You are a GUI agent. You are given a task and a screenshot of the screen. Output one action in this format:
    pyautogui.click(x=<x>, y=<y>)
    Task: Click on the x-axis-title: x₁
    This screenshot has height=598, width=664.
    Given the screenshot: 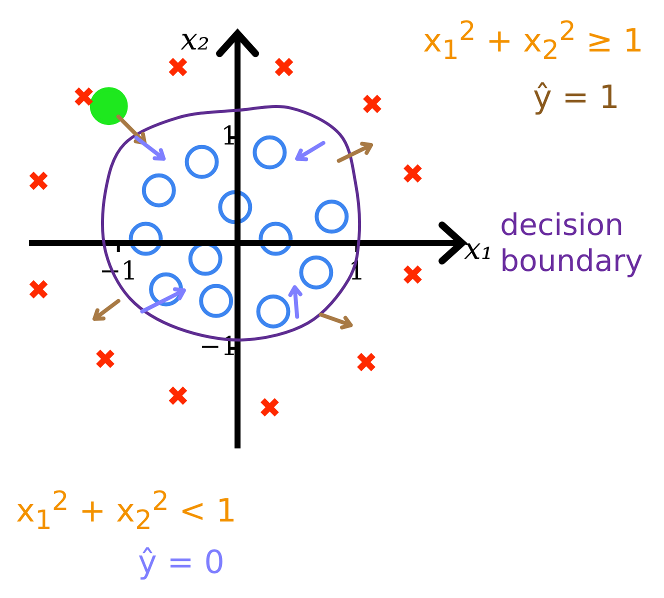 What is the action you would take?
    pyautogui.click(x=478, y=249)
    